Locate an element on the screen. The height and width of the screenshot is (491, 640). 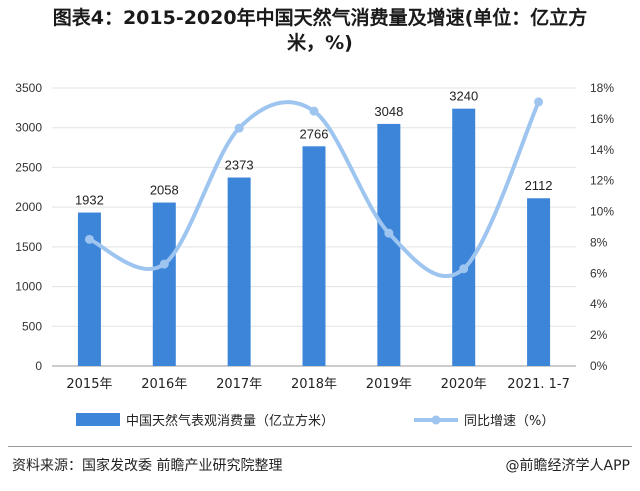
x-tick-label: 2017年 is located at coordinates (239, 384).